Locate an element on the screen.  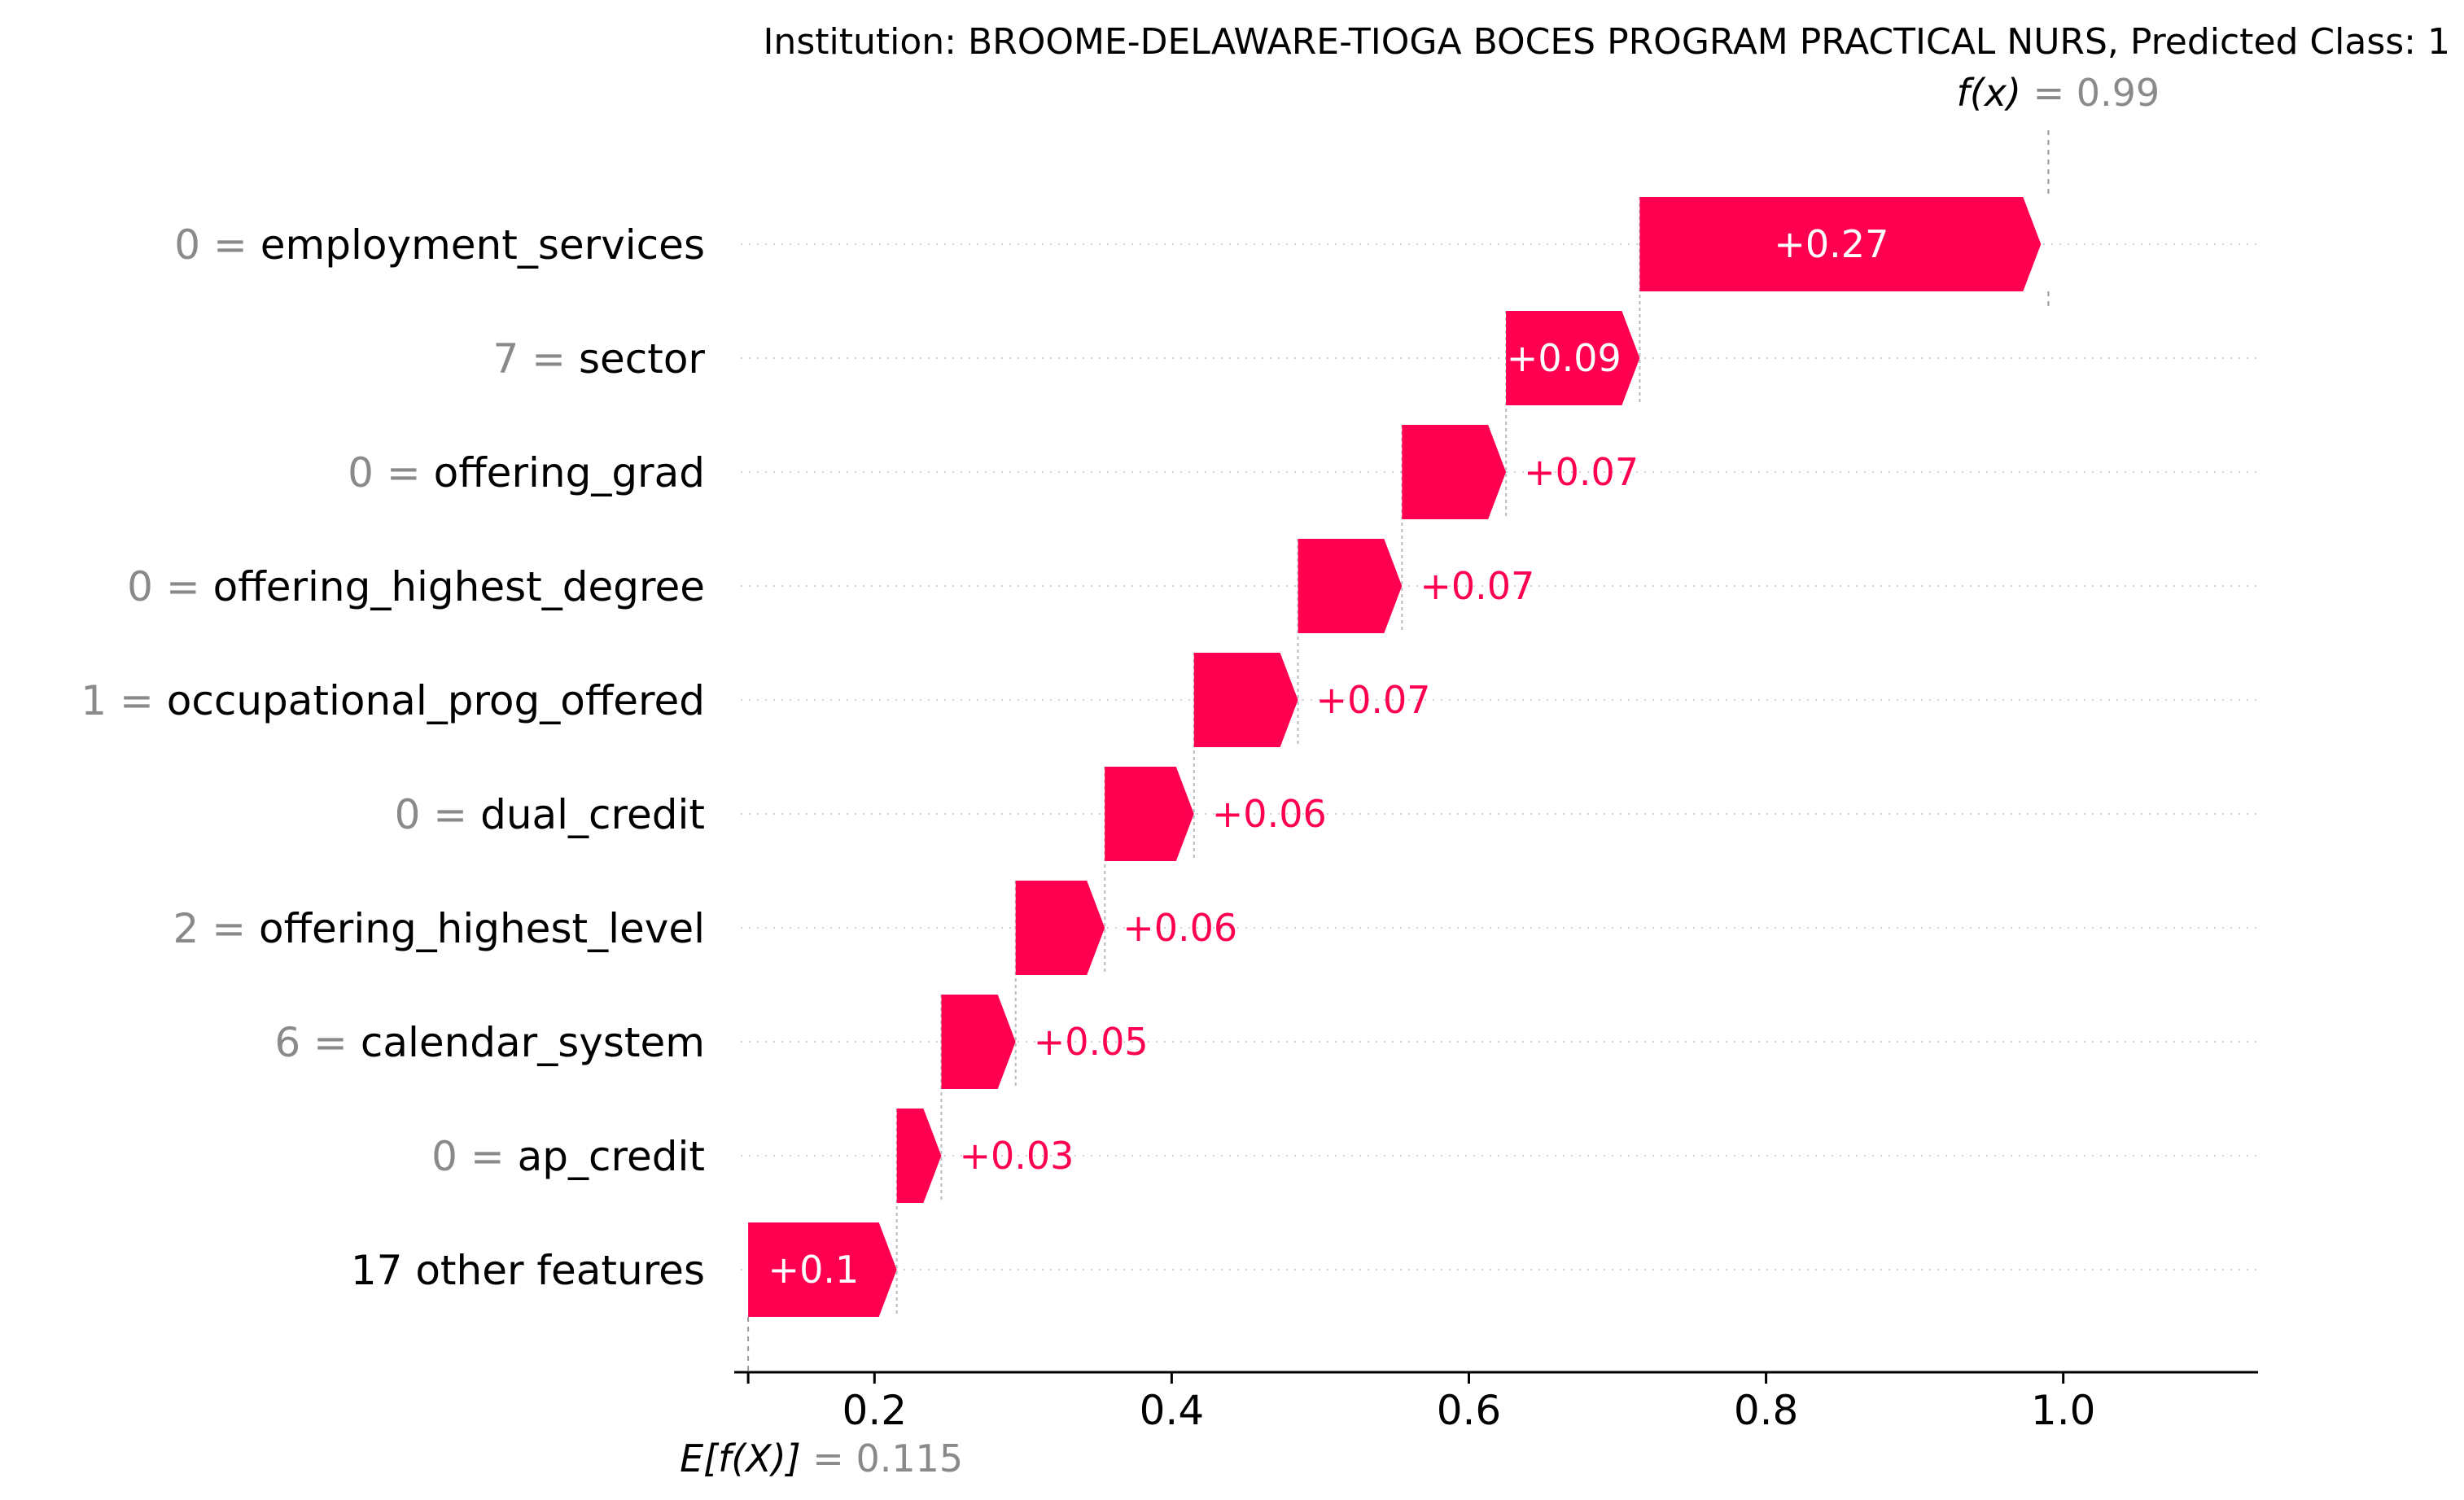
bar-17-other-features is located at coordinates (823, 1269).